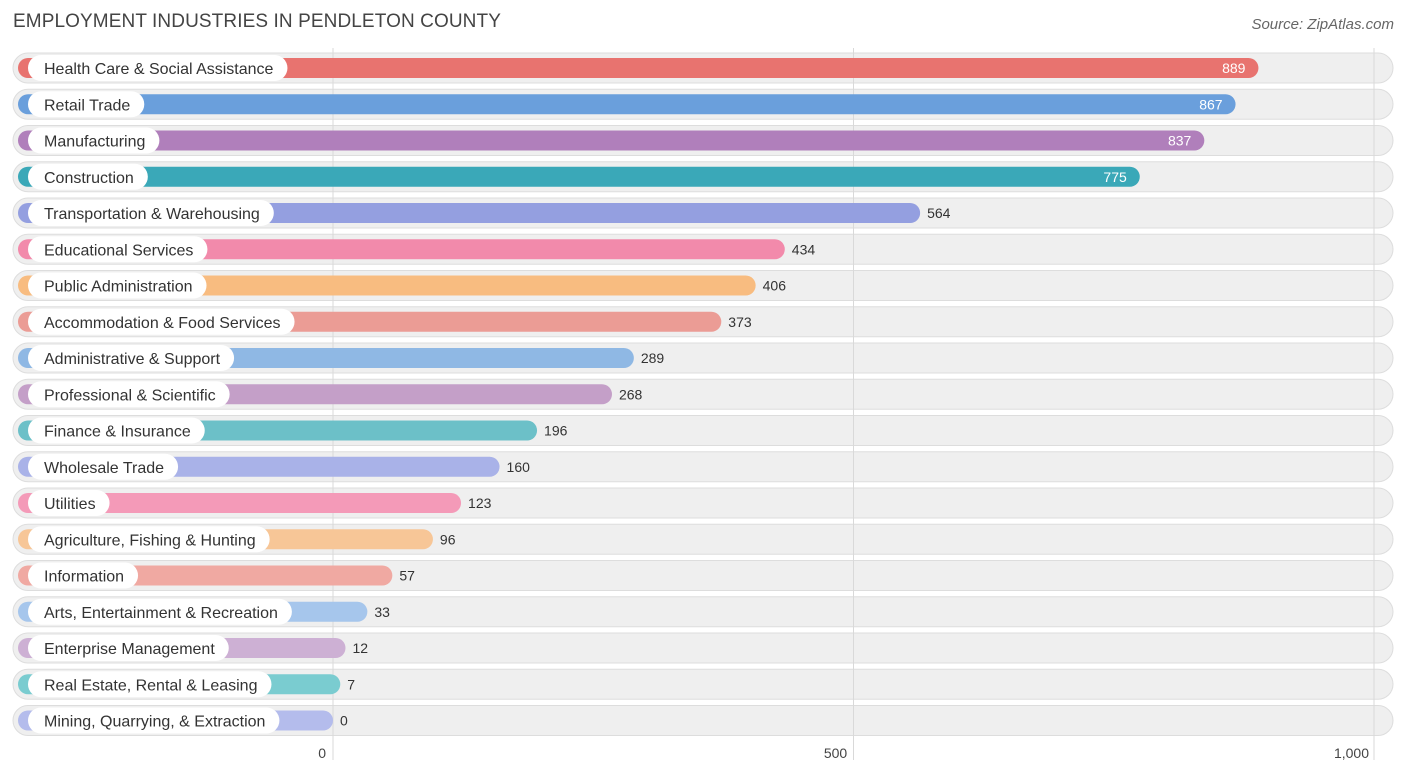 This screenshot has height=776, width=1406. What do you see at coordinates (836, 753) in the screenshot?
I see `x-tick-label: 500` at bounding box center [836, 753].